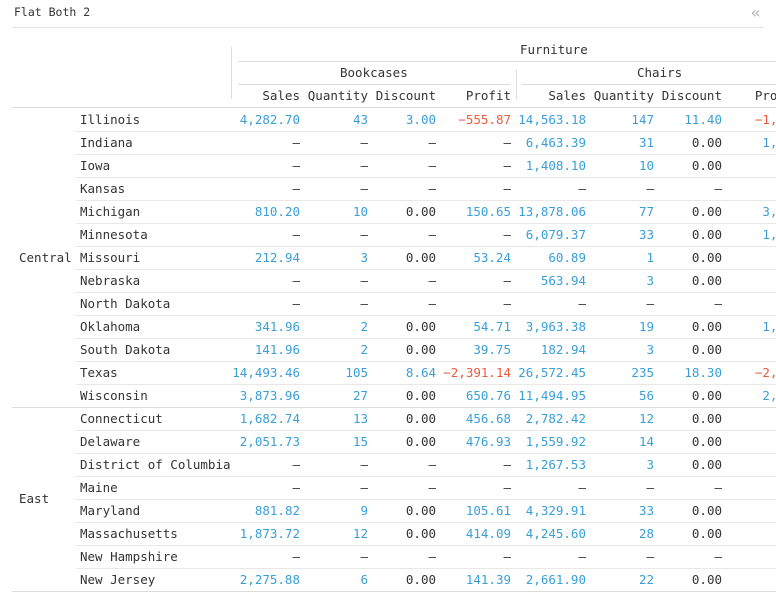  Describe the element at coordinates (769, 211) in the screenshot. I see `value-cell-profit: 3,001` at that location.